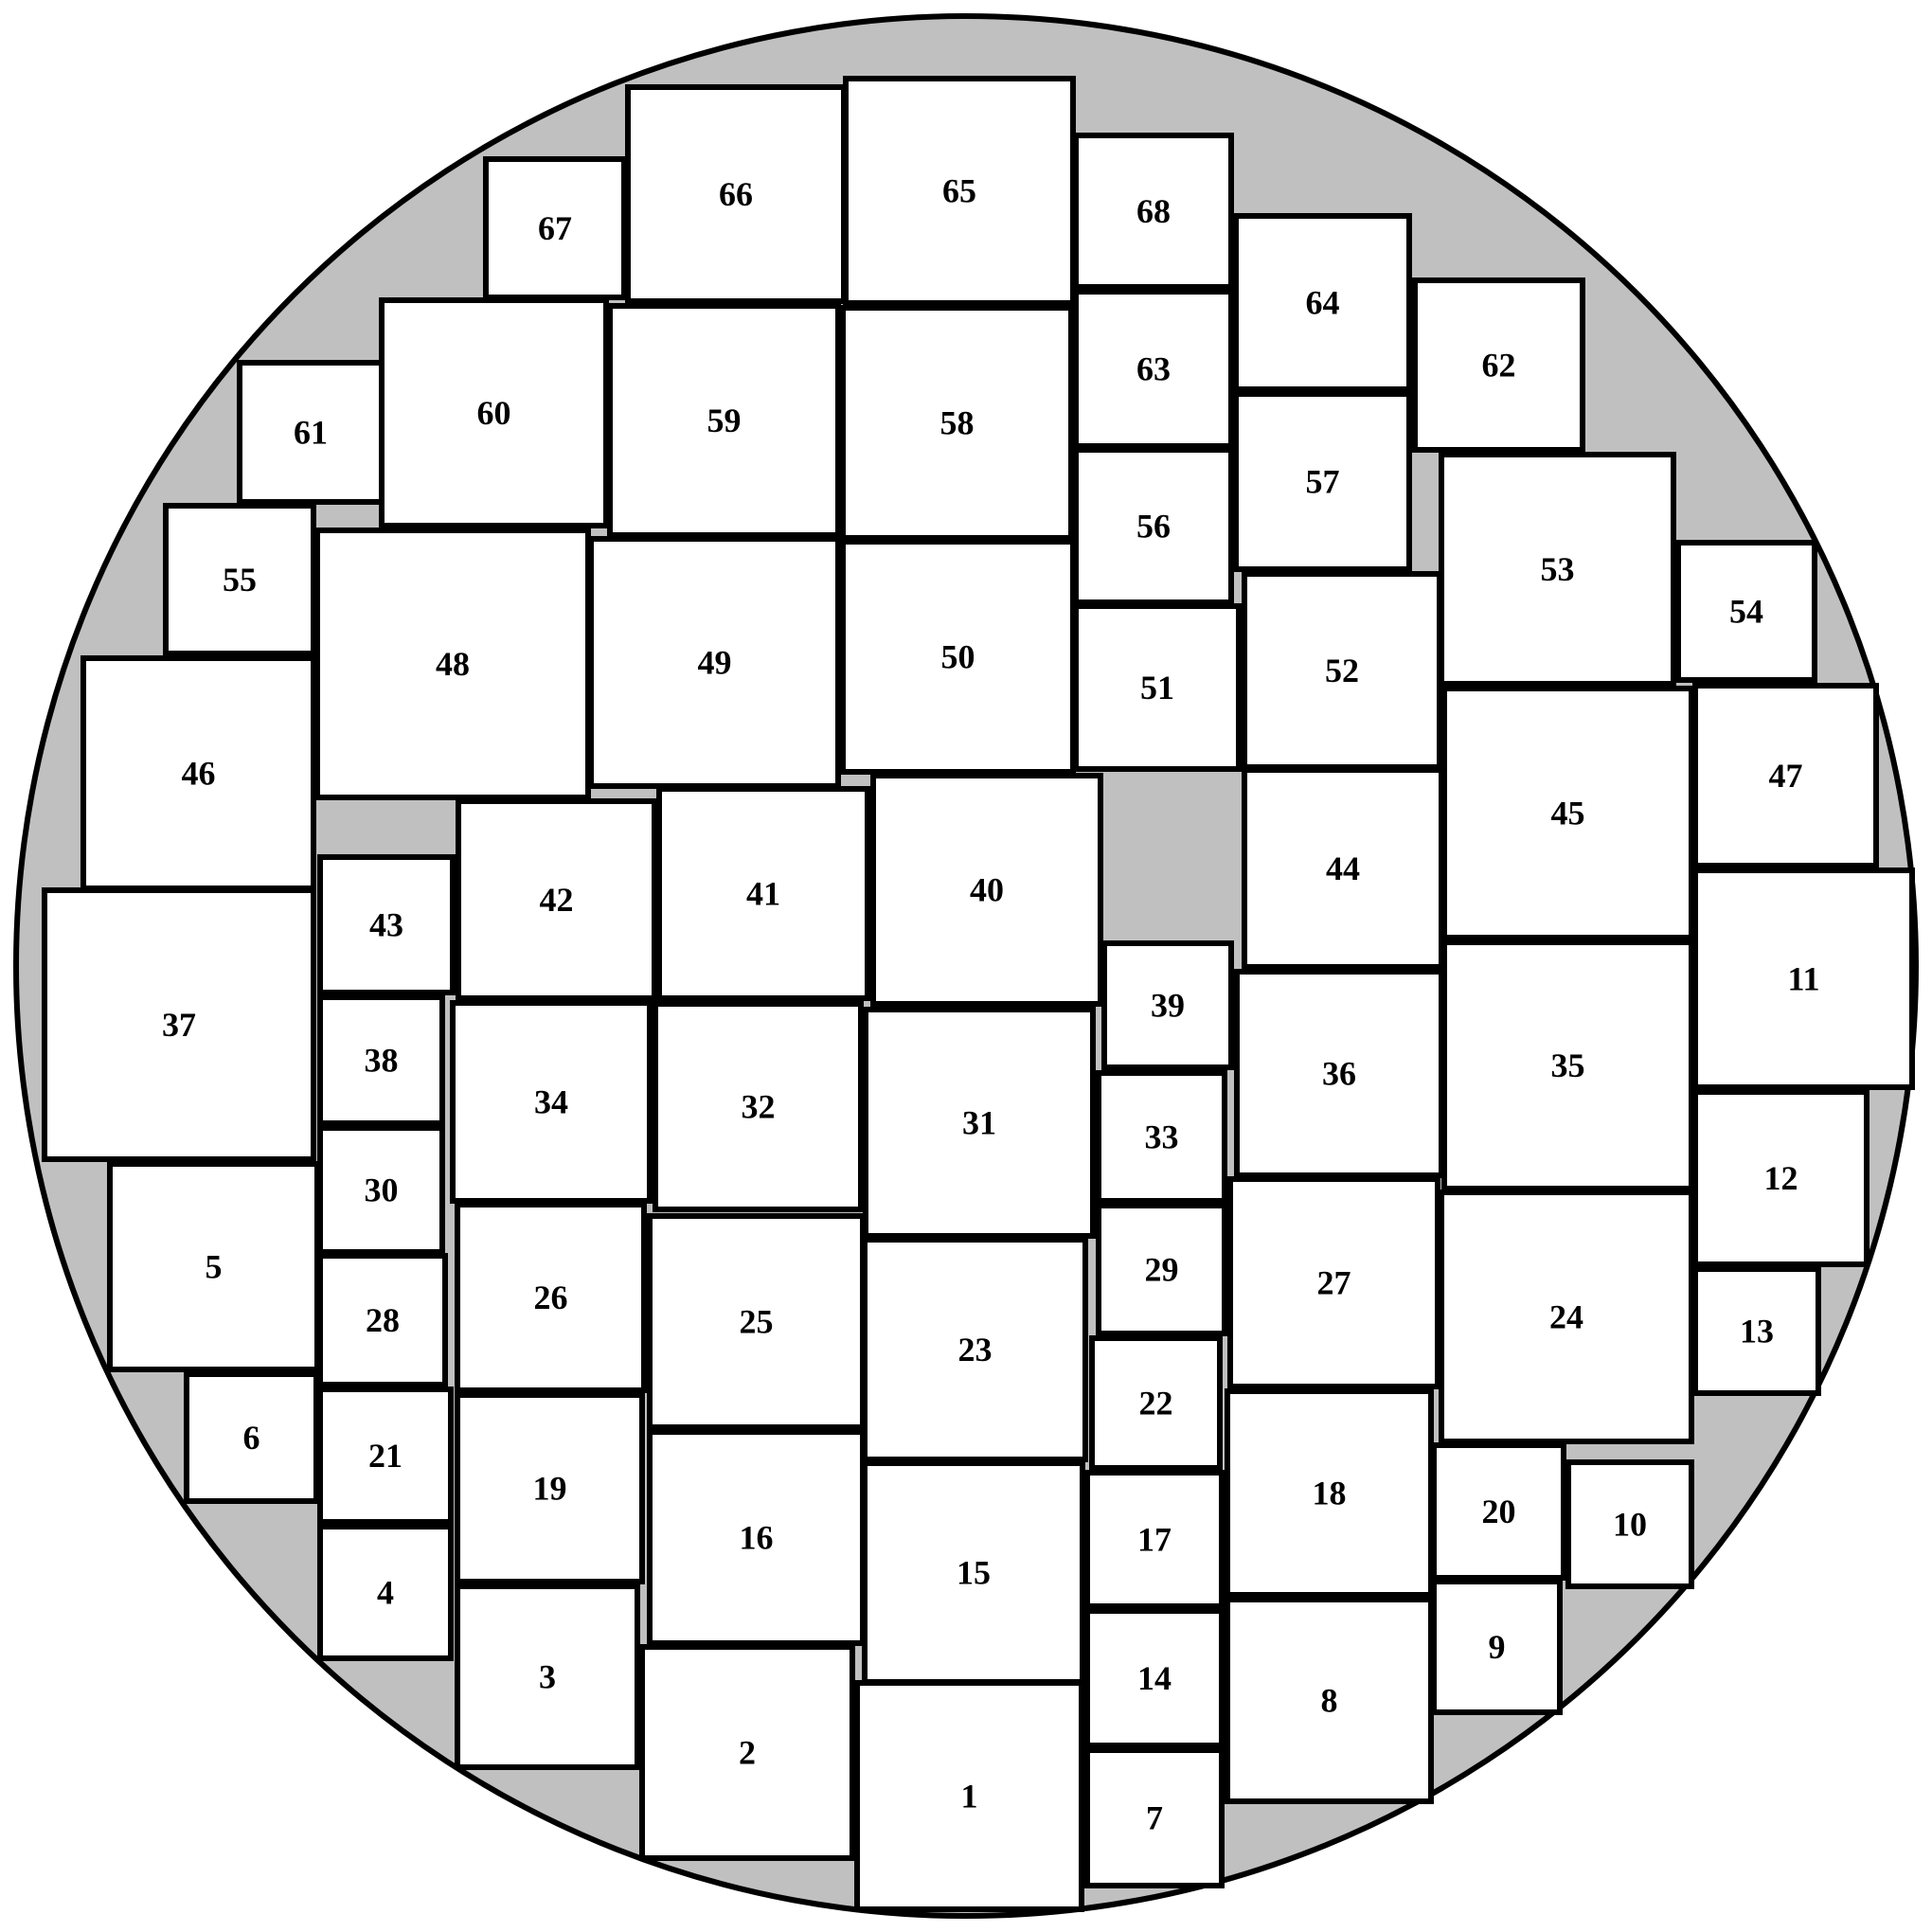 The image size is (1932, 1932). I want to click on square-61-label: 61, so click(311, 433).